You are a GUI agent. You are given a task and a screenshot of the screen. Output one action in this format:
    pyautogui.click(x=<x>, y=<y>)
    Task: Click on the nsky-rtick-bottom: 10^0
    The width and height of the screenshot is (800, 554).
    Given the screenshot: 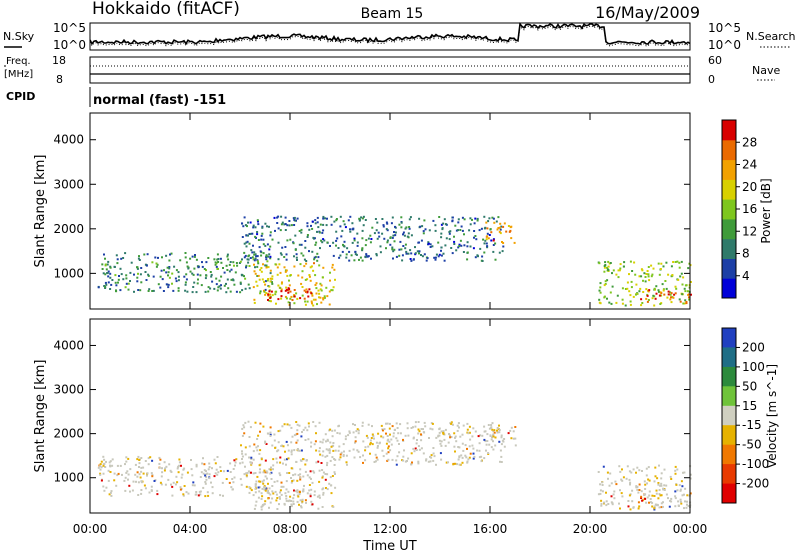 What is the action you would take?
    pyautogui.click(x=724, y=45)
    